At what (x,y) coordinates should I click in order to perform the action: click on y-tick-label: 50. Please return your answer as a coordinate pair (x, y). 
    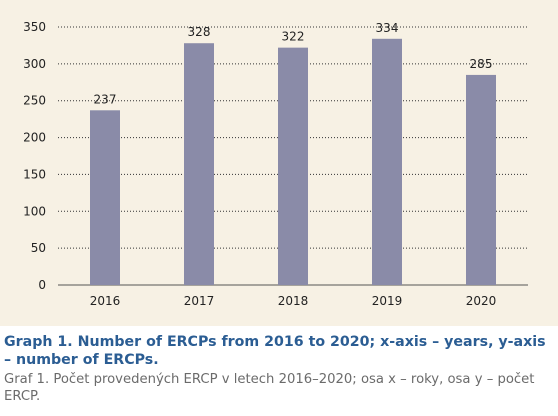
    Looking at the image, I should click on (38, 248).